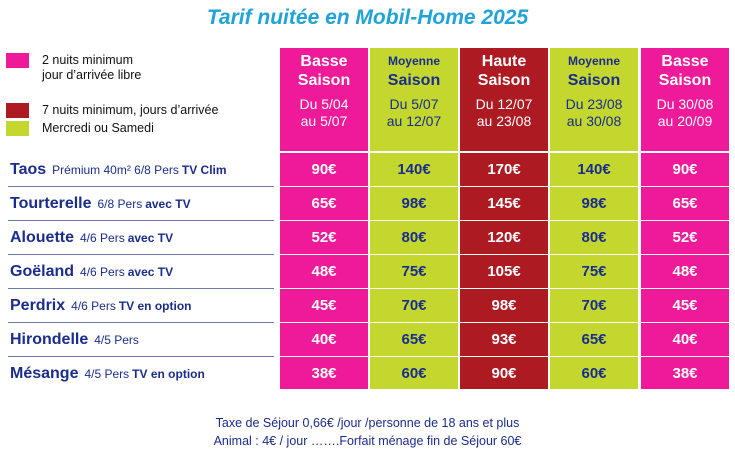 This screenshot has width=735, height=457. What do you see at coordinates (594, 169) in the screenshot?
I see `price-cell: 140€` at bounding box center [594, 169].